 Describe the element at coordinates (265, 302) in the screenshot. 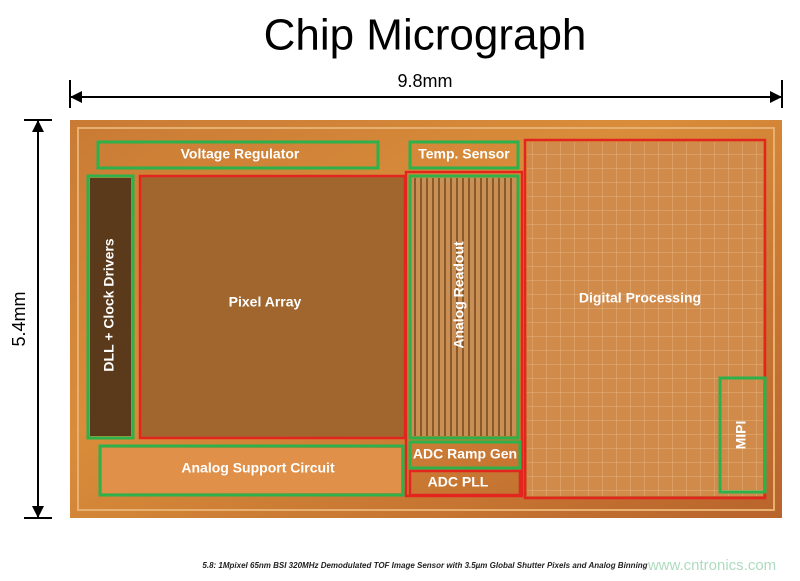

I see `block-label: Pixel Array` at that location.